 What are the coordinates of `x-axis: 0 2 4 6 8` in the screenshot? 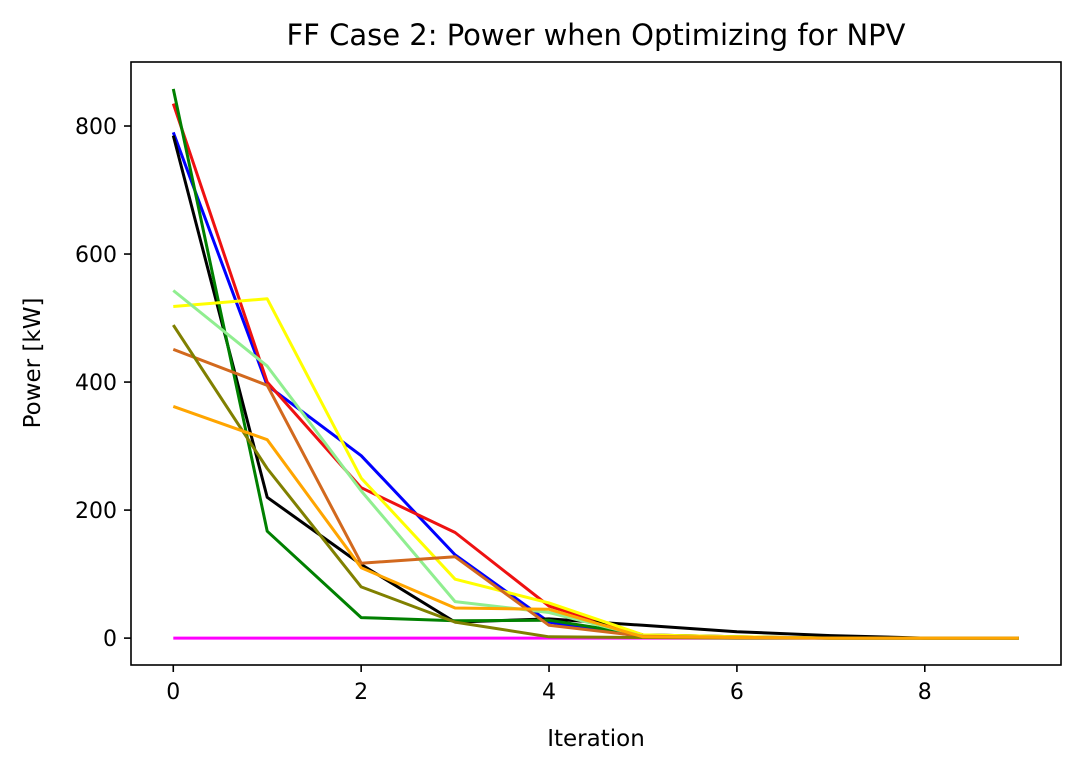 It's located at (549, 685).